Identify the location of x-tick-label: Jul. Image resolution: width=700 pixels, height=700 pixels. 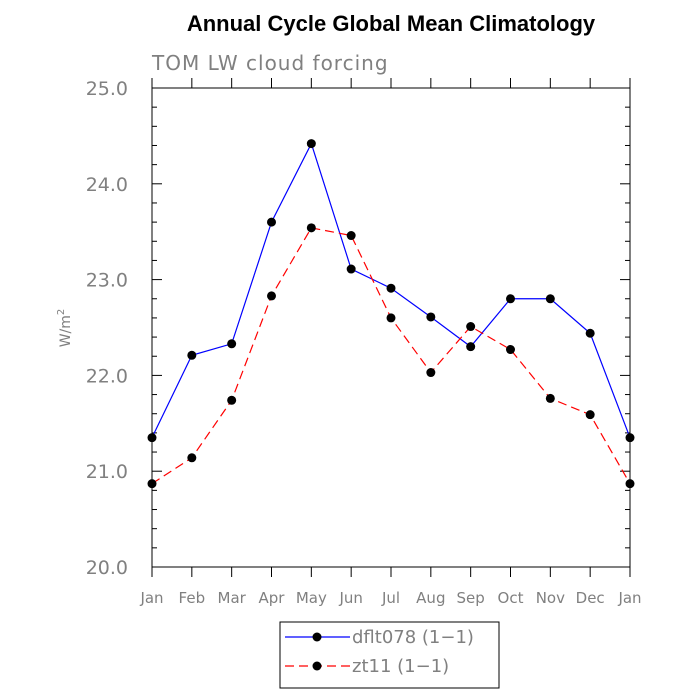
(390, 598).